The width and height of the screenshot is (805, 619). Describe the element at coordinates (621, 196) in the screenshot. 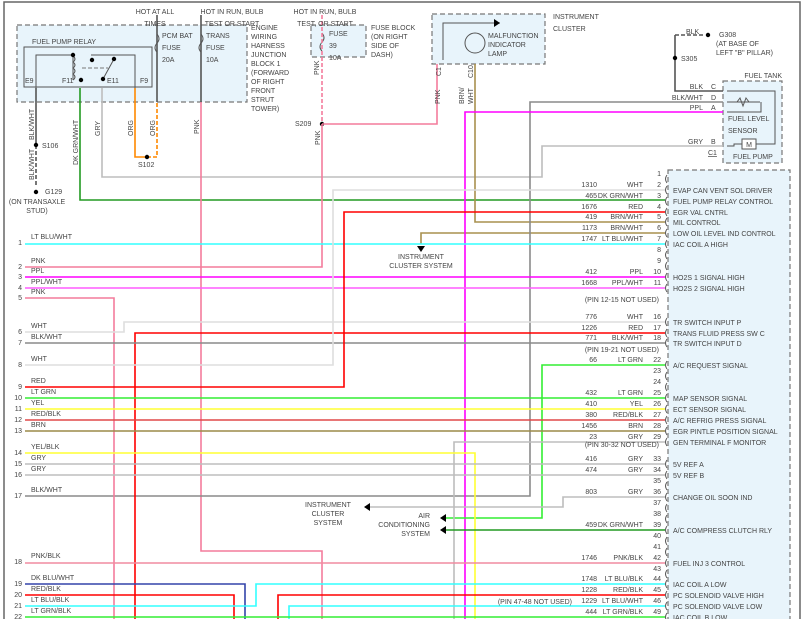

I see `pcm-wire-color: DK GRN/WHT` at that location.